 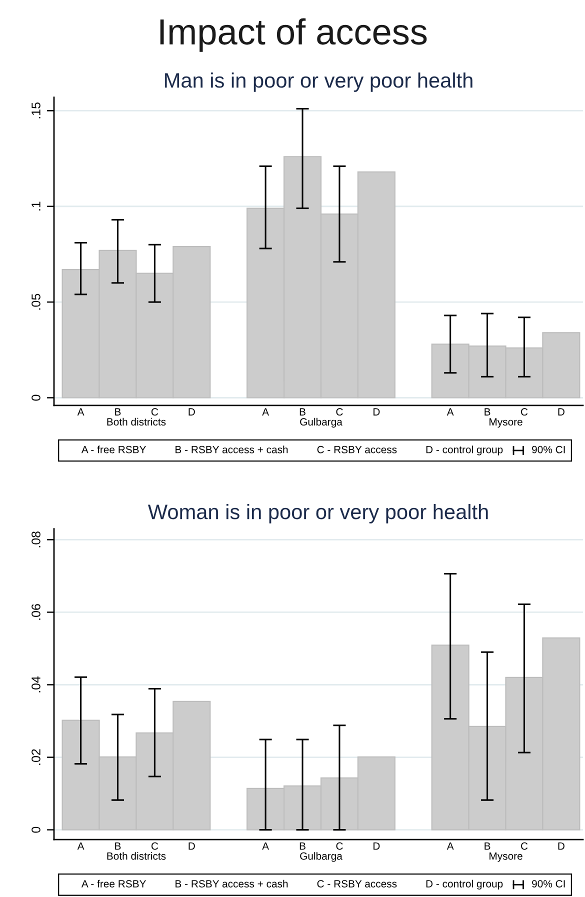 What do you see at coordinates (318, 514) in the screenshot?
I see `chart-title: Woman is in poor or very poor health` at bounding box center [318, 514].